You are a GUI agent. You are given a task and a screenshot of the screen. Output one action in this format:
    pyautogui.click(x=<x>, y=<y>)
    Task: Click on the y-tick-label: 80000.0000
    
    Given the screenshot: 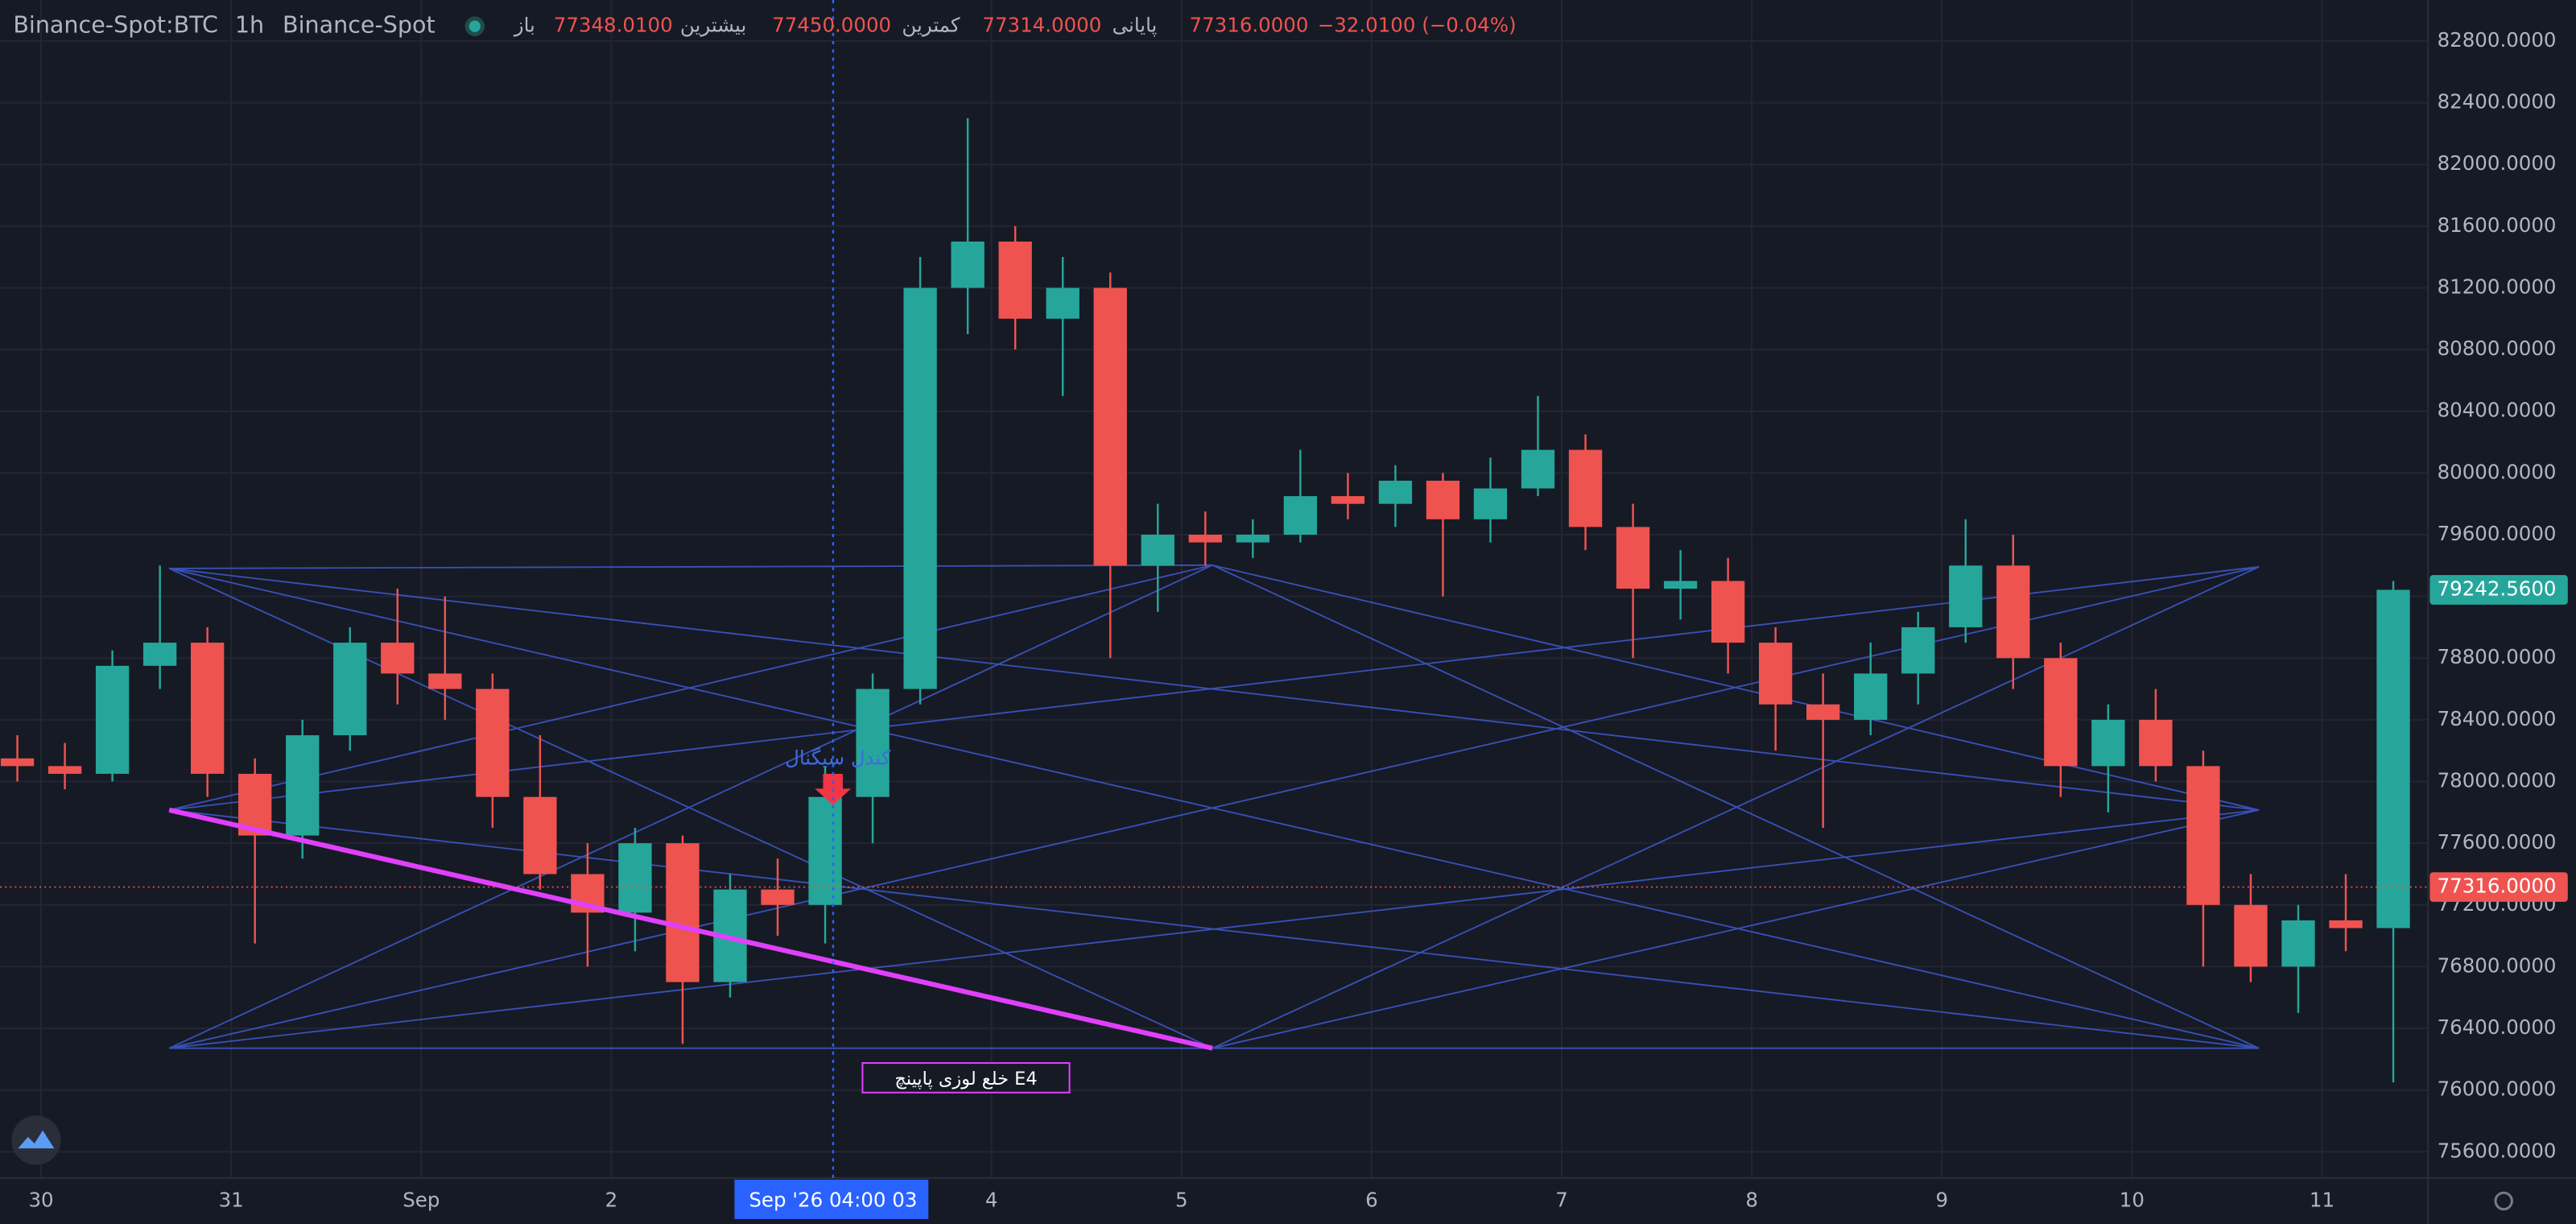 What is the action you would take?
    pyautogui.click(x=2497, y=471)
    